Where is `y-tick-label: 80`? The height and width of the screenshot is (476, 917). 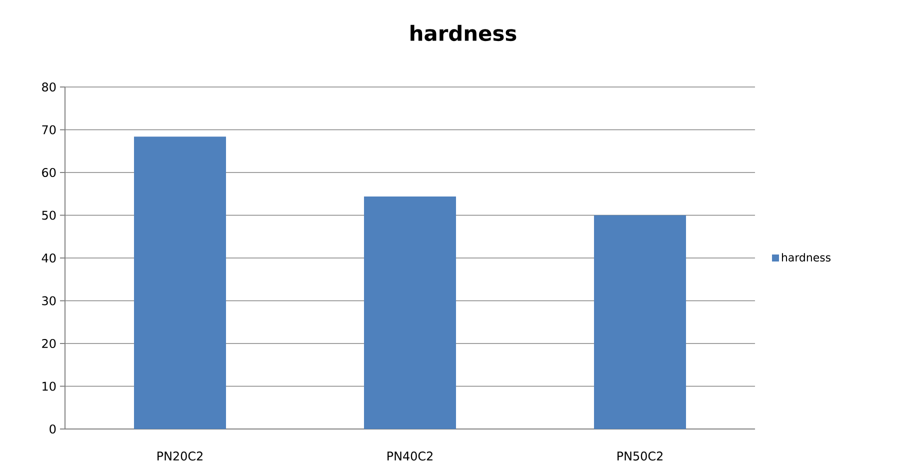 y-tick-label: 80 is located at coordinates (49, 87).